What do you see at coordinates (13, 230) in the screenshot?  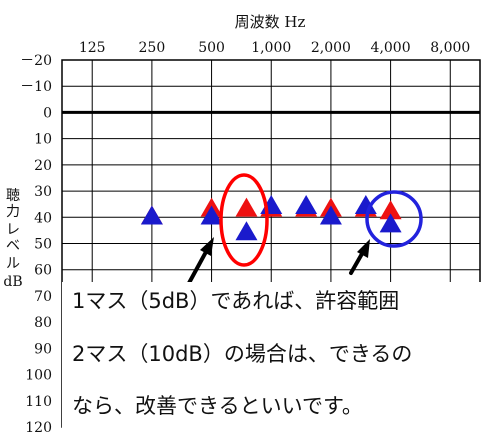 I see `y-axis-title-char-3: レ` at bounding box center [13, 230].